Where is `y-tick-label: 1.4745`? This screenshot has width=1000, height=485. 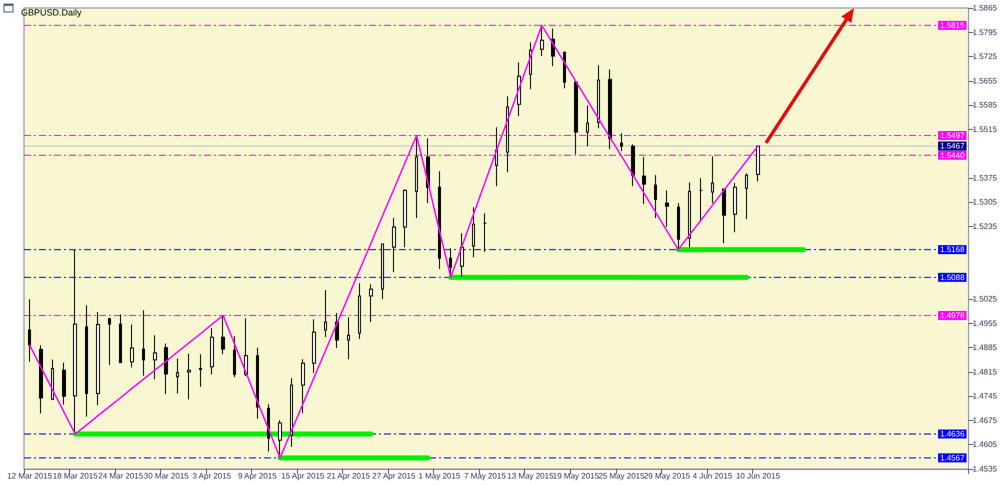 y-tick-label: 1.4745 is located at coordinates (985, 396).